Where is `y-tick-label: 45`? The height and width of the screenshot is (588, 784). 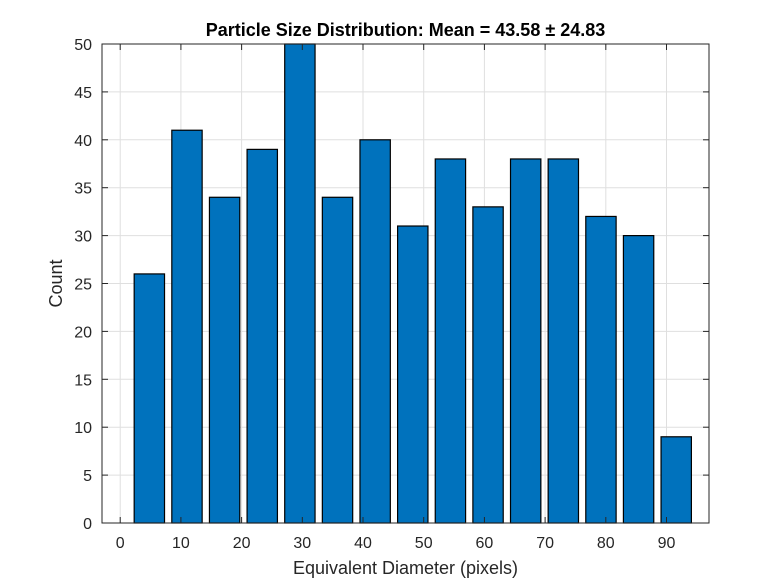
y-tick-label: 45 is located at coordinates (83, 93).